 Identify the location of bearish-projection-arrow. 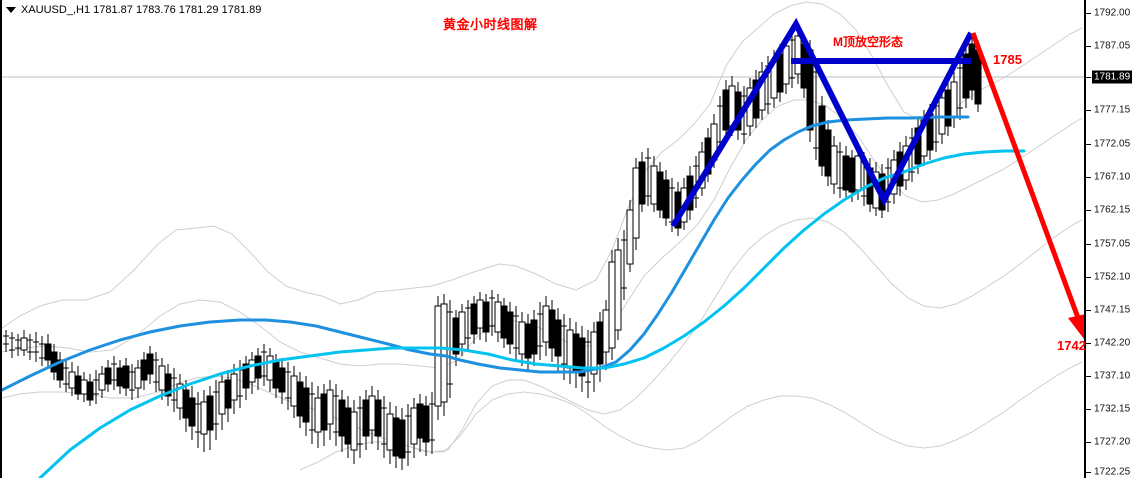
(1027, 187).